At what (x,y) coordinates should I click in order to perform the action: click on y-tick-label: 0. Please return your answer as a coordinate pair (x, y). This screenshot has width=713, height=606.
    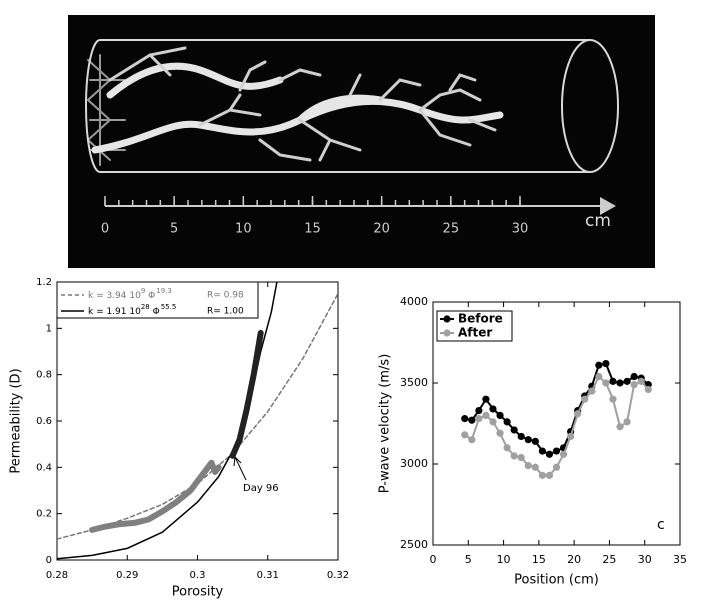
    Looking at the image, I should click on (49, 560).